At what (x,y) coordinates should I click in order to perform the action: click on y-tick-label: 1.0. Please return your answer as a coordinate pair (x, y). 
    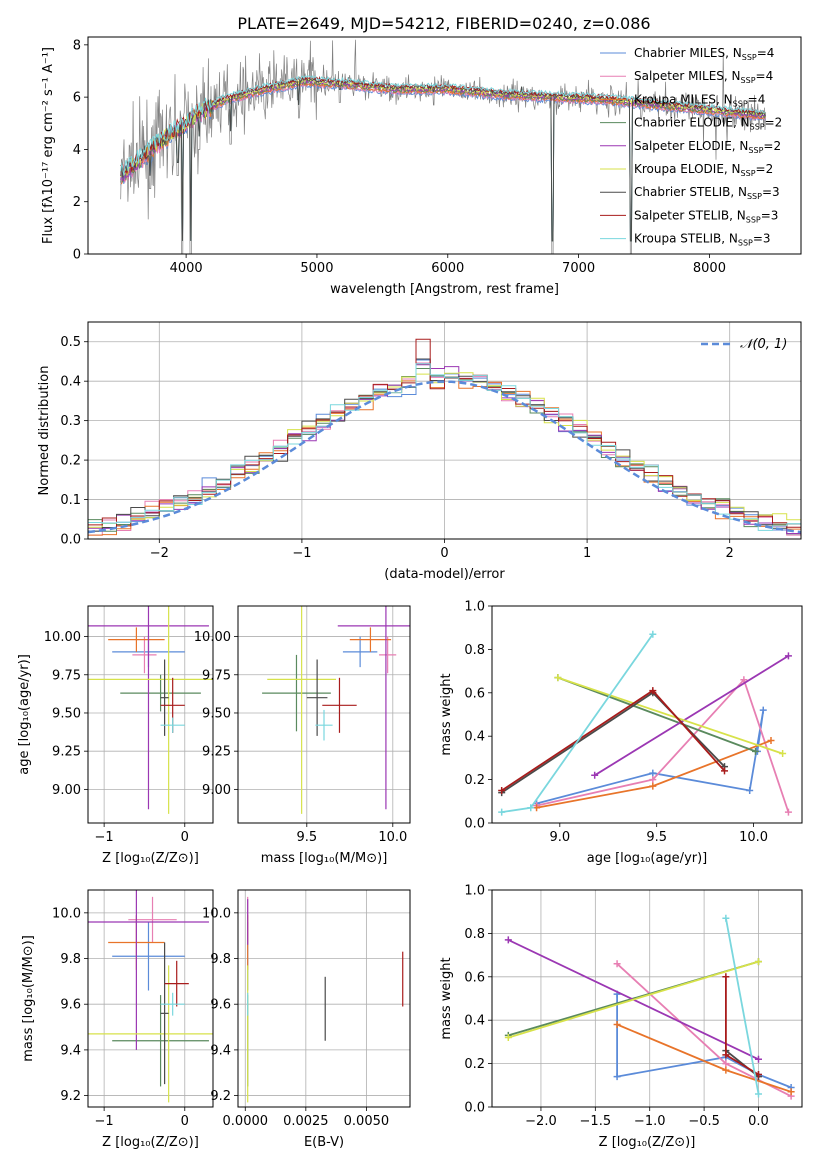
    Looking at the image, I should click on (474, 891).